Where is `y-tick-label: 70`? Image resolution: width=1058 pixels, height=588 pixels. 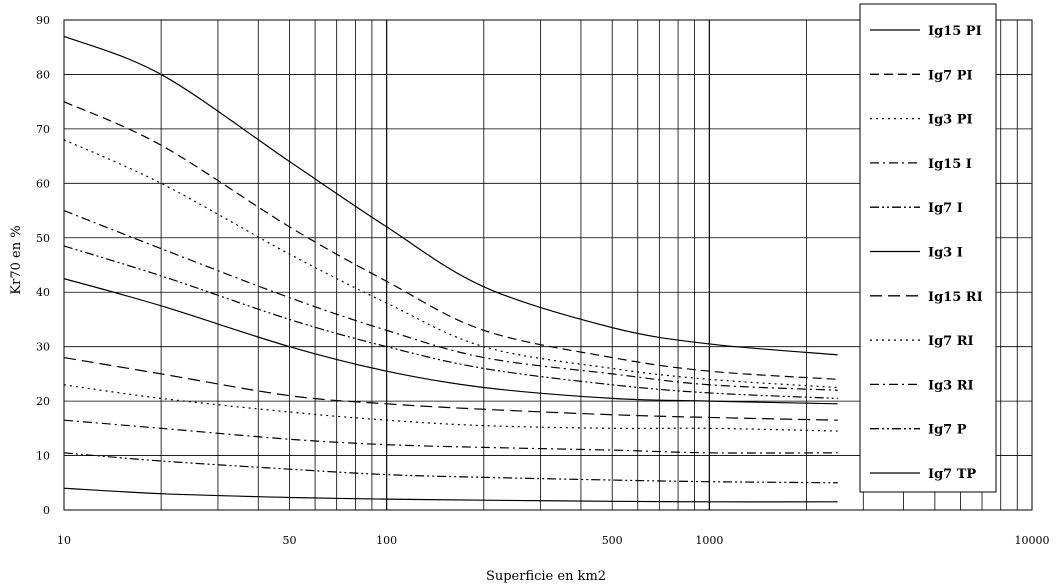
y-tick-label: 70 is located at coordinates (43, 129).